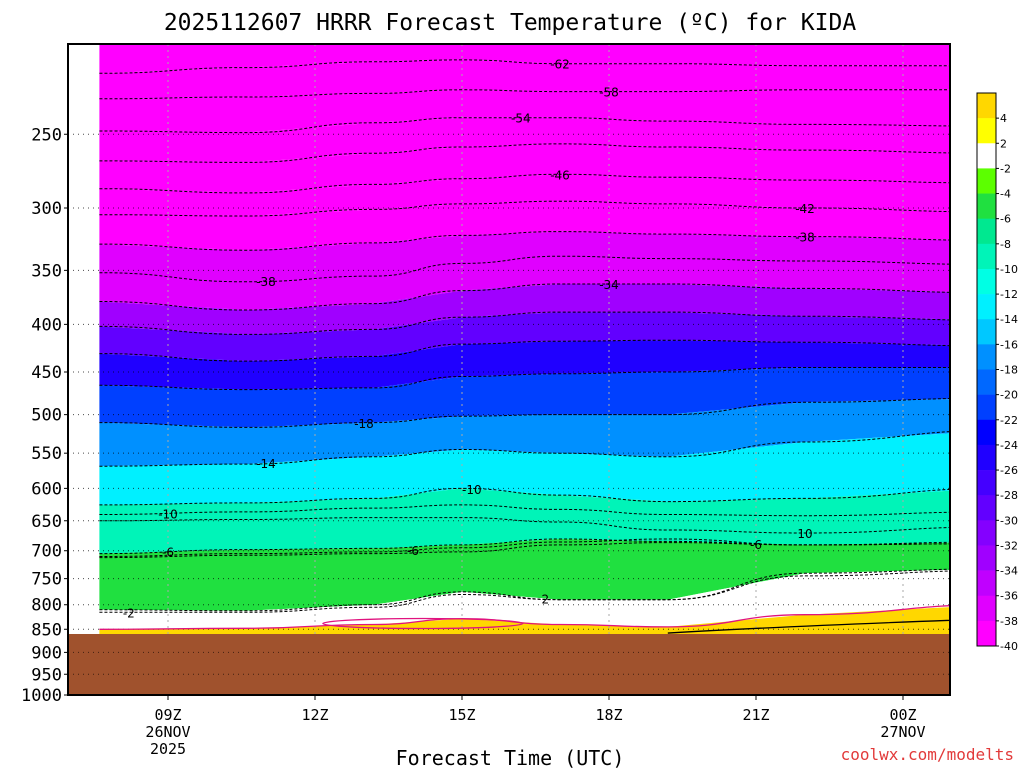  What do you see at coordinates (46, 630) in the screenshot?
I see `y-tick-label: 850` at bounding box center [46, 630].